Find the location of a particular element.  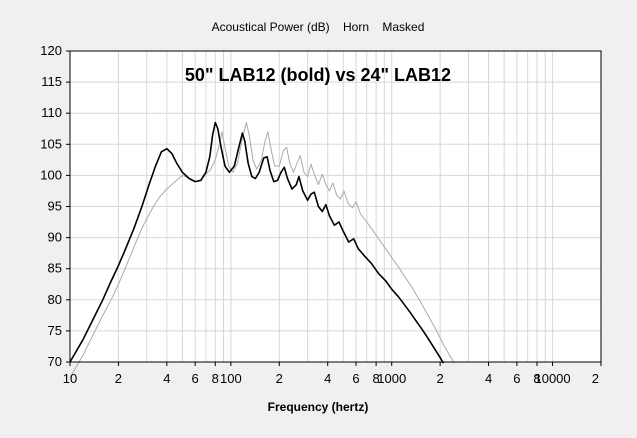

y-tick-label: 95 is located at coordinates (55, 206).